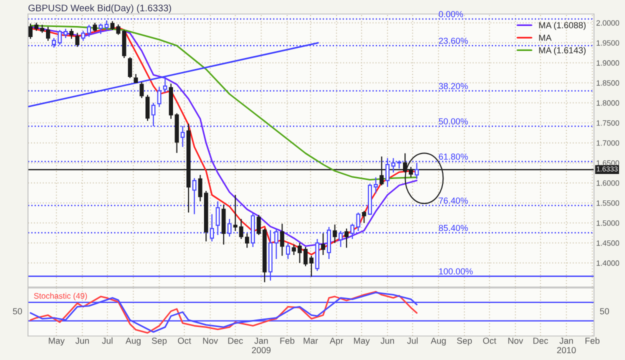 The image size is (625, 360). I want to click on chart-title: GBPUSD Week Bid(Day) (1.6333), so click(100, 9).